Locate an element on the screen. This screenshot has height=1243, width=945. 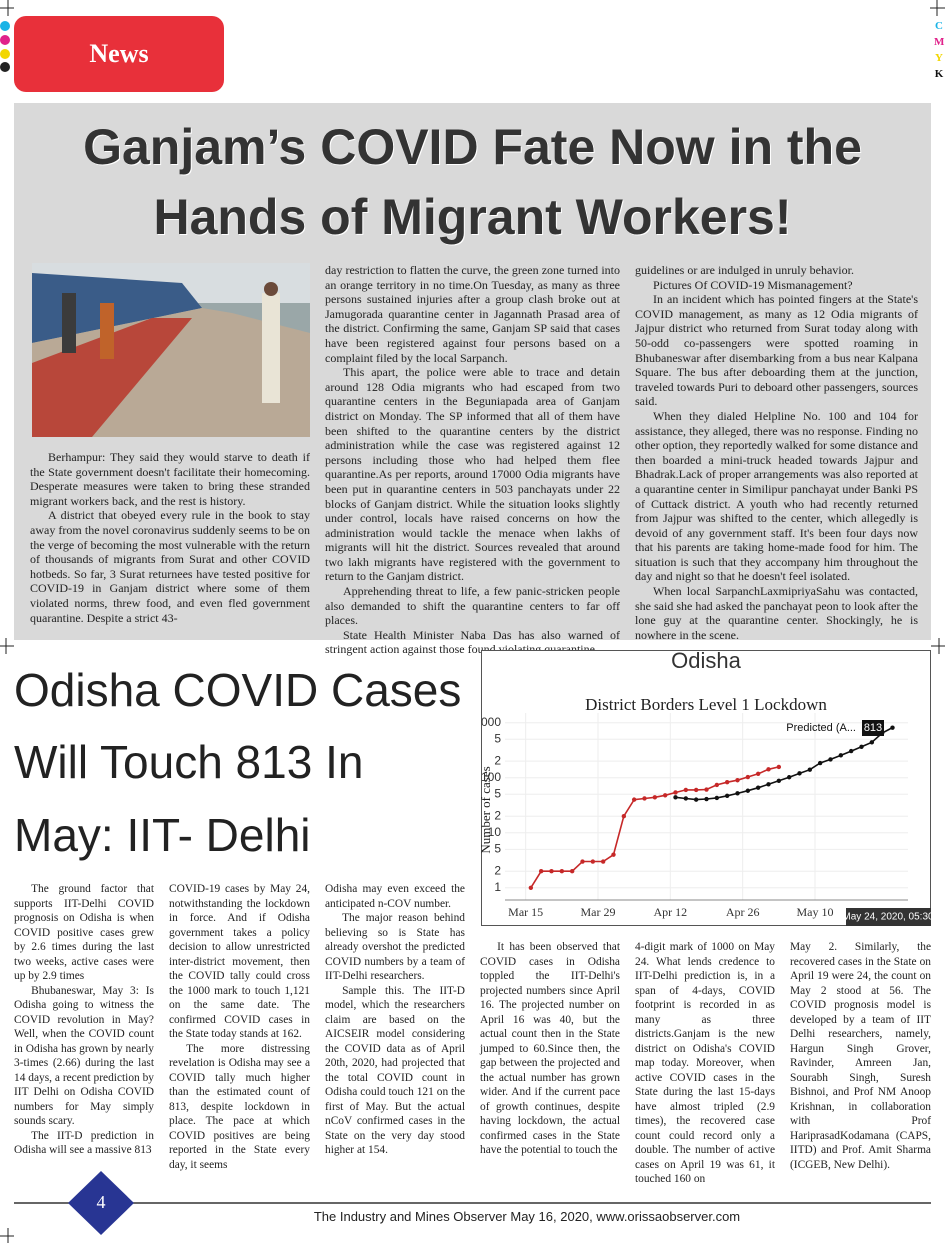
page-number: 4 is located at coordinates (101, 1202).